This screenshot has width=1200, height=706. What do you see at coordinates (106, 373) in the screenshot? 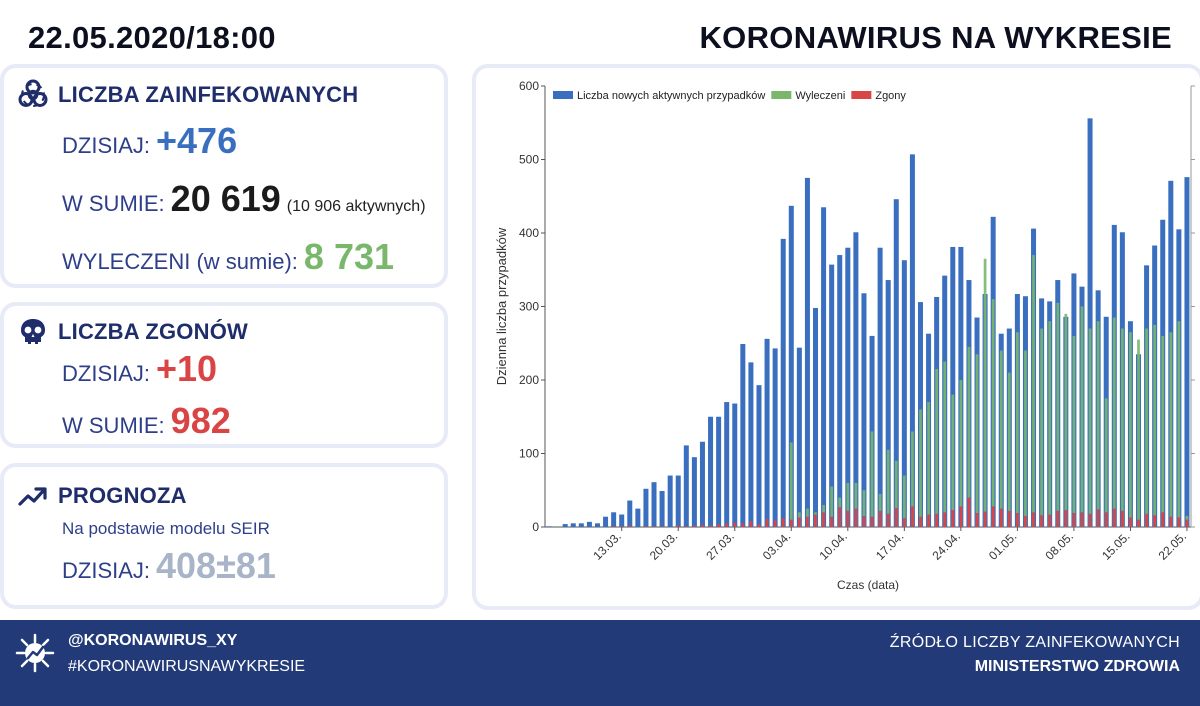
I see `deaths-today-label: DZISIAJ:` at bounding box center [106, 373].